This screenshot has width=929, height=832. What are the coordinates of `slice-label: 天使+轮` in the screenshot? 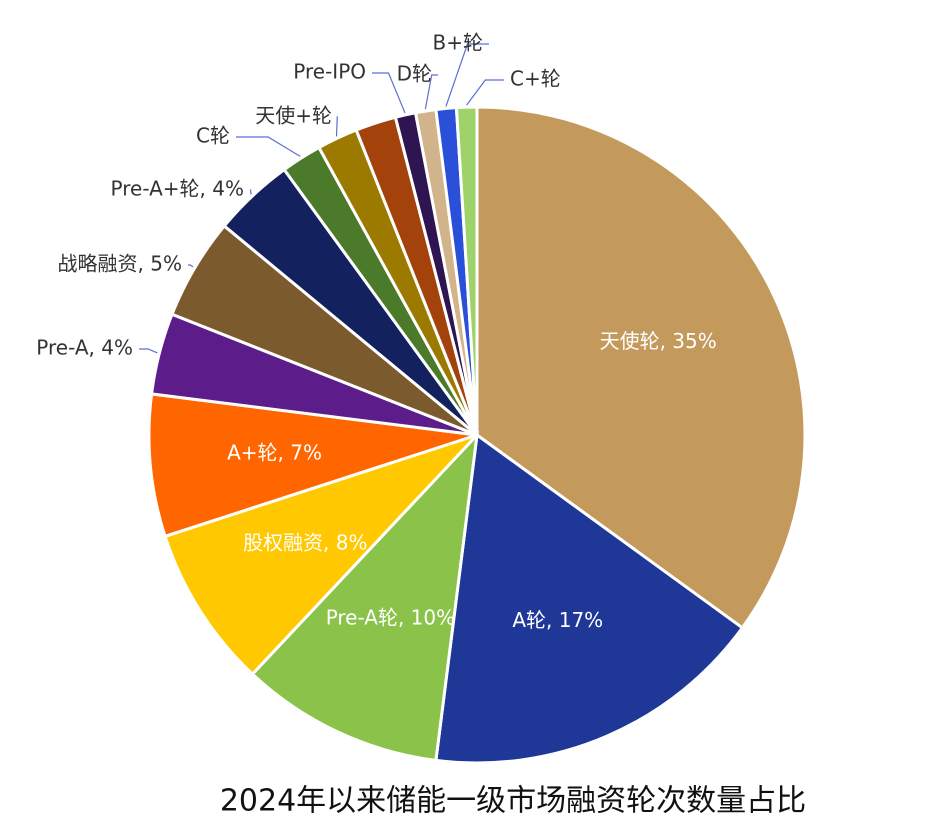 It's located at (293, 116).